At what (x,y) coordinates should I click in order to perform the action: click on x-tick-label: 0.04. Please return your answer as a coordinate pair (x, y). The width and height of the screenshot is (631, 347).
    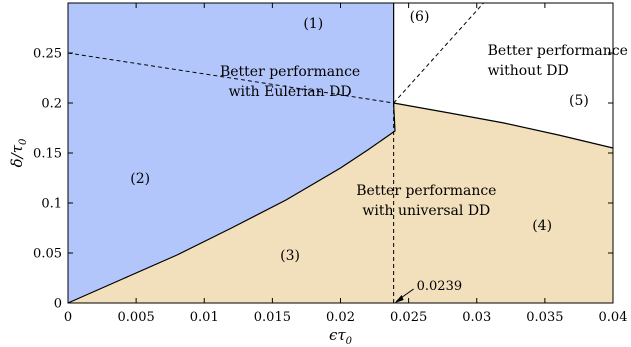
    Looking at the image, I should click on (613, 317).